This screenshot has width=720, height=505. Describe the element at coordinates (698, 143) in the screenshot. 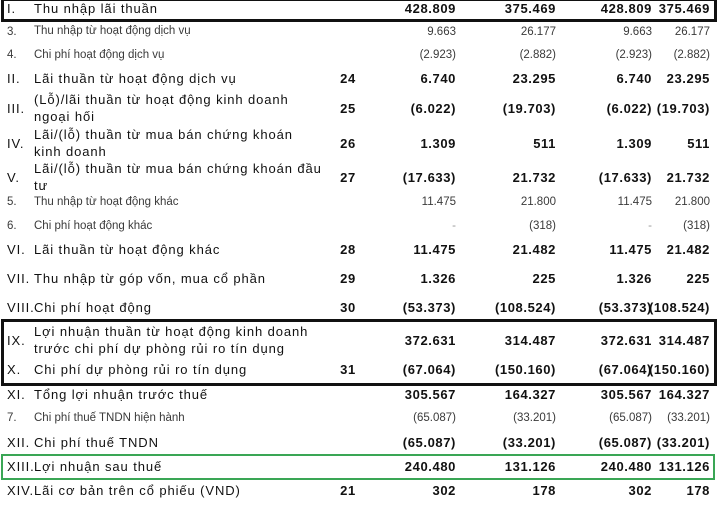

I see `value-col-4: 511` at that location.